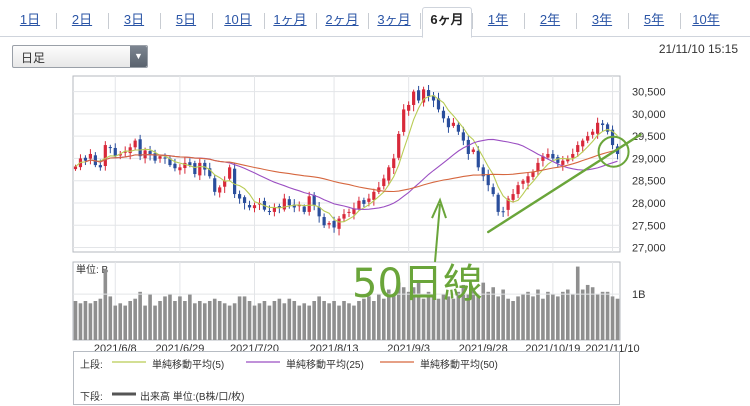 The image size is (750, 406). What do you see at coordinates (498, 19) in the screenshot?
I see `tab-10: 1年` at bounding box center [498, 19].